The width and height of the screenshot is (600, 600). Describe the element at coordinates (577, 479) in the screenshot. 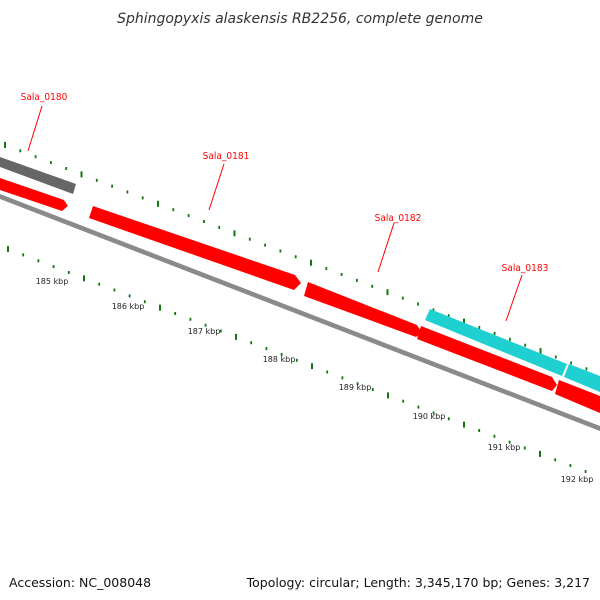

I see `scale-label-192: 192 kbp` at that location.